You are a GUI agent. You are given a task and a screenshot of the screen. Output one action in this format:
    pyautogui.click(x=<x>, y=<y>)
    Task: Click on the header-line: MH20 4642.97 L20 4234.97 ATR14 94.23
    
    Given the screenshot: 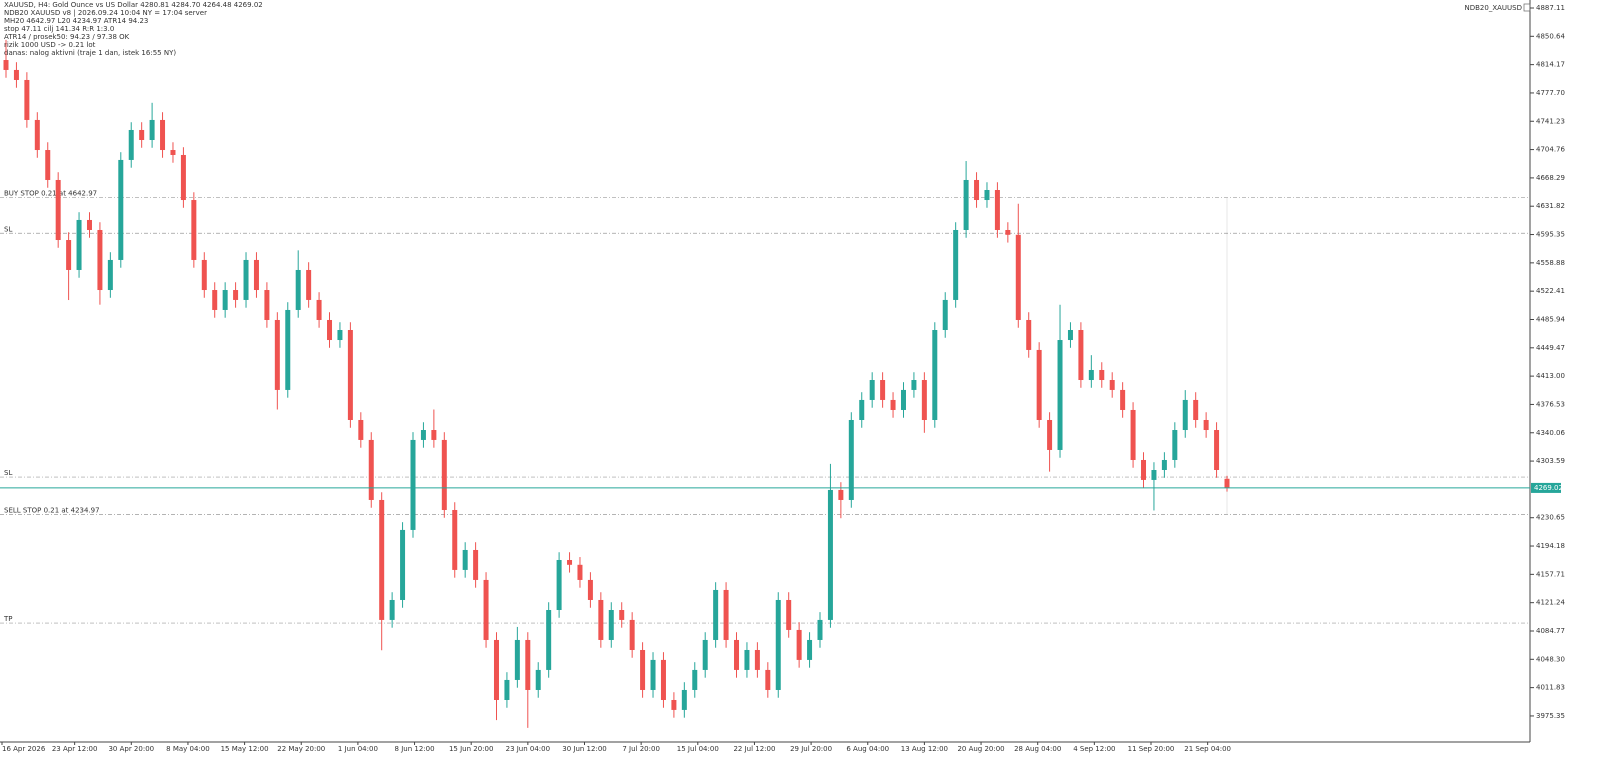 What is the action you would take?
    pyautogui.click(x=76, y=21)
    